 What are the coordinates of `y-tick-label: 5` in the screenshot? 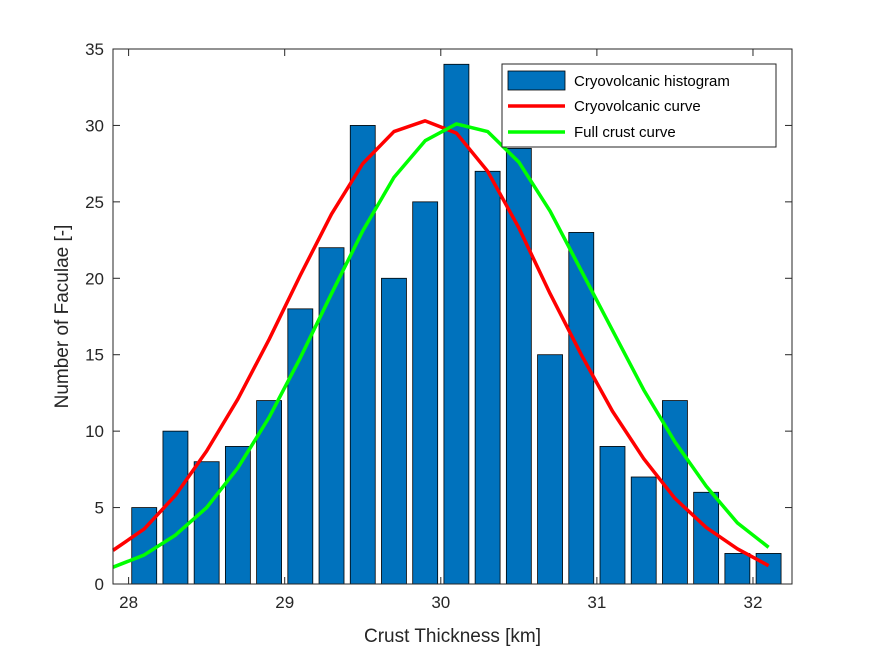 It's located at (99, 508).